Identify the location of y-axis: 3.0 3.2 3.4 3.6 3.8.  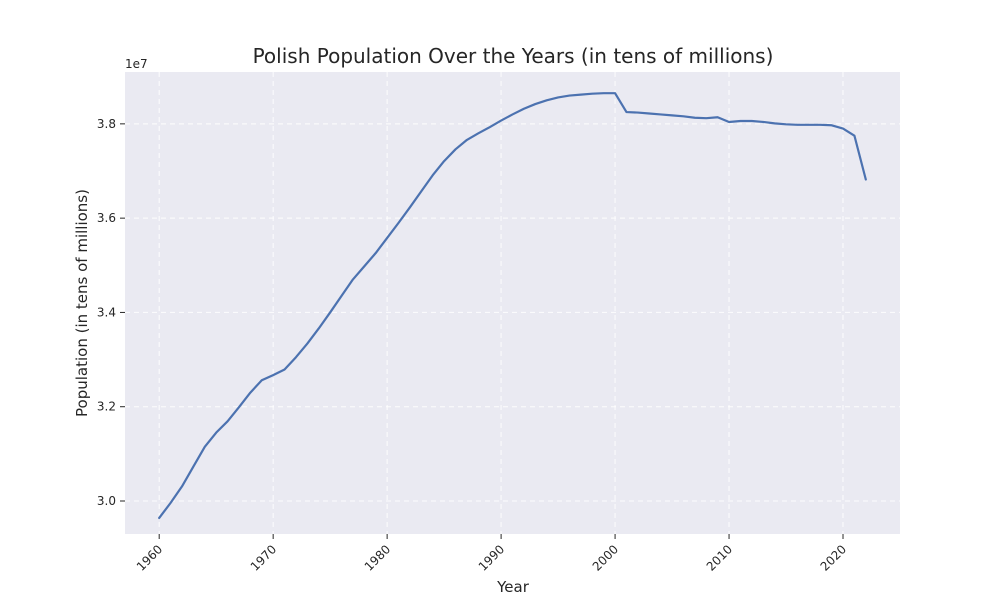
(111, 312).